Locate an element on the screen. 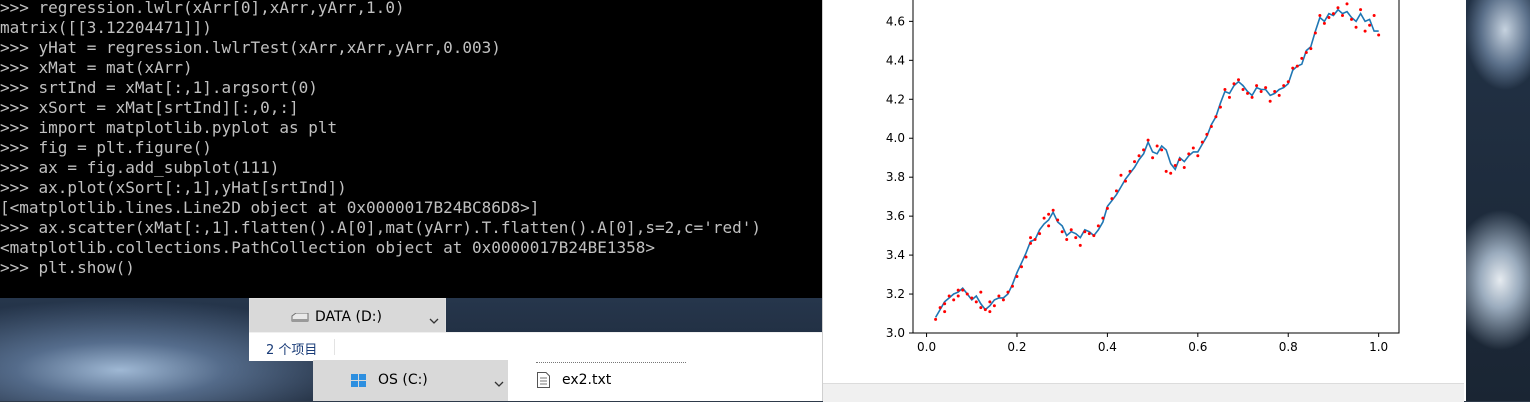 The height and width of the screenshot is (402, 1530). console-line: >>> plt.show() is located at coordinates (67, 267).